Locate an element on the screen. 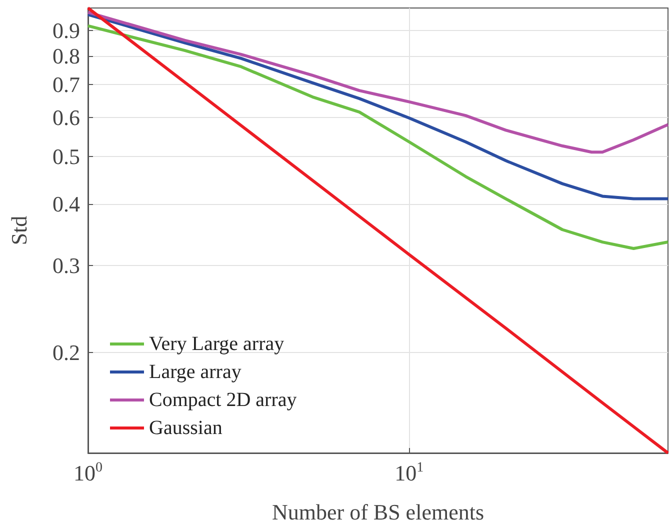 The width and height of the screenshot is (670, 528). y-tick-label: 0.9 is located at coordinates (66, 31).